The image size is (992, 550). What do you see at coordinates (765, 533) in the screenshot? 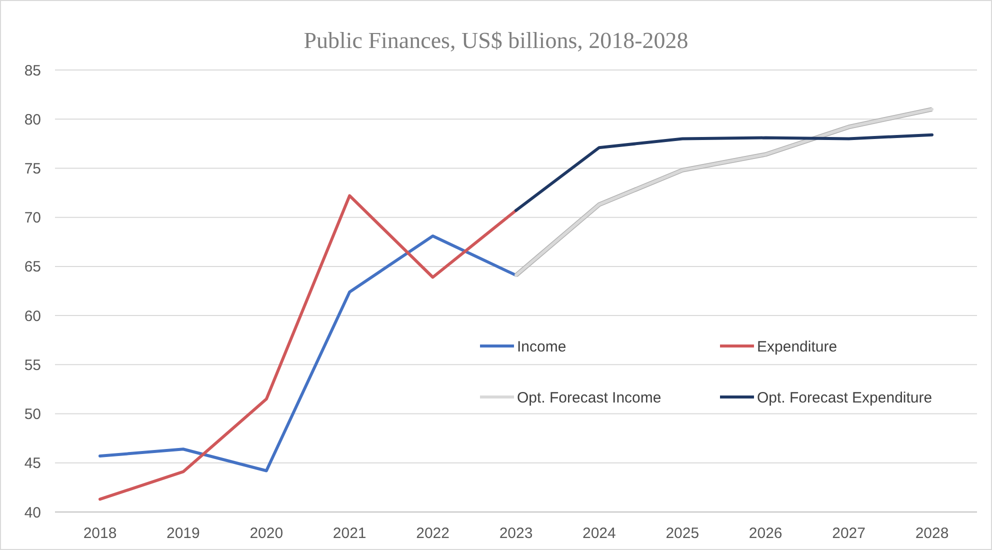
I see `x-tick-label: 2026` at bounding box center [765, 533].